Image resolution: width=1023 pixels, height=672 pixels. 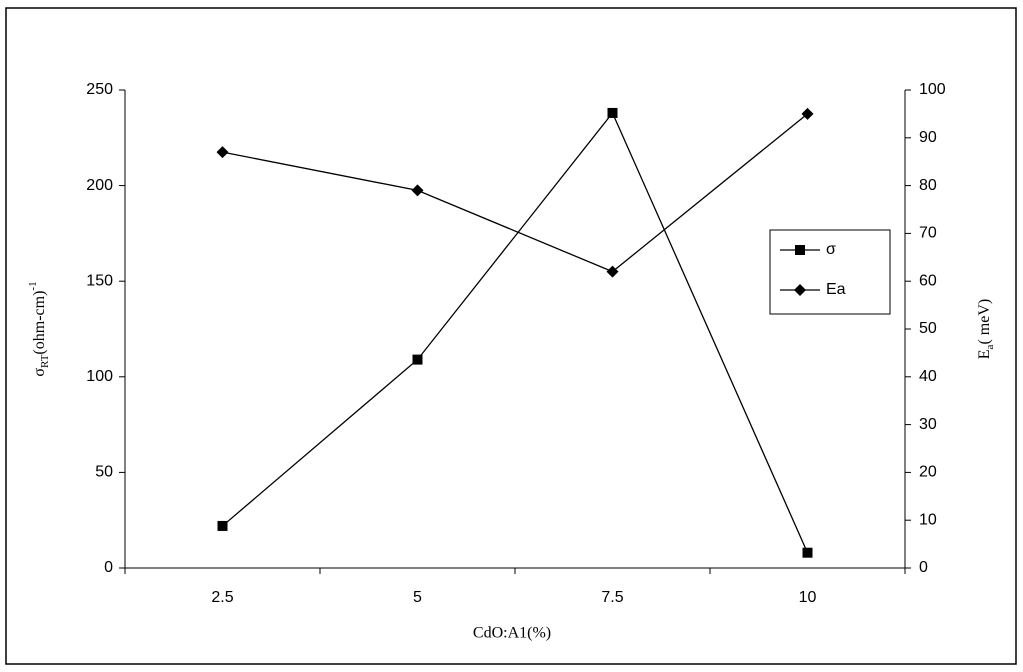 What do you see at coordinates (984, 354) in the screenshot?
I see `y2-axis-label-part: E` at bounding box center [984, 354].